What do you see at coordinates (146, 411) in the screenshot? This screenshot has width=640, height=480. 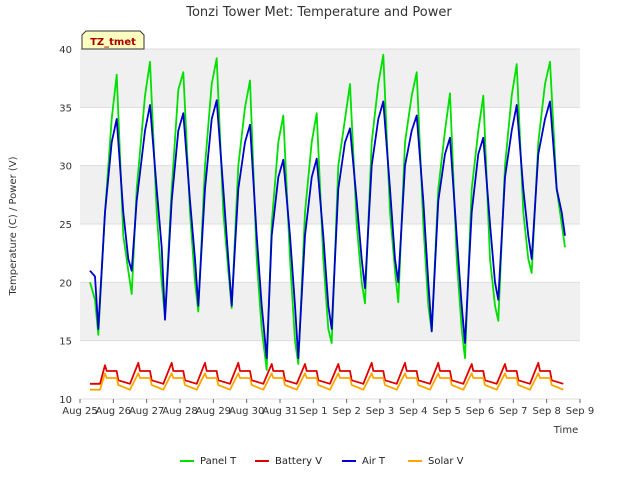 I see `x-tick-label: Aug 27` at bounding box center [146, 411].